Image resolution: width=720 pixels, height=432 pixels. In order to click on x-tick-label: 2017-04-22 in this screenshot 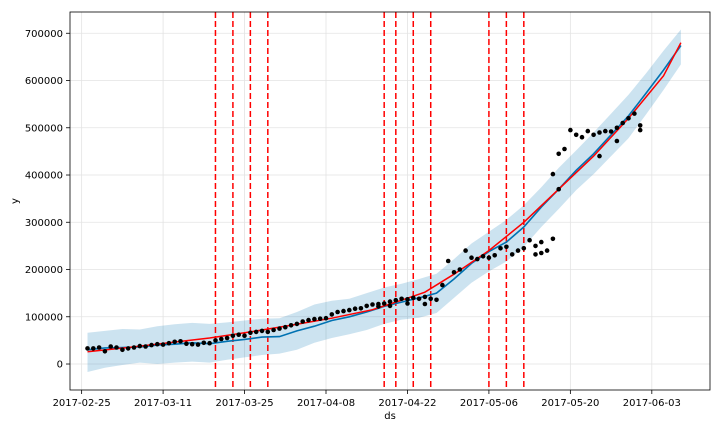, I will do `click(407, 403)`.